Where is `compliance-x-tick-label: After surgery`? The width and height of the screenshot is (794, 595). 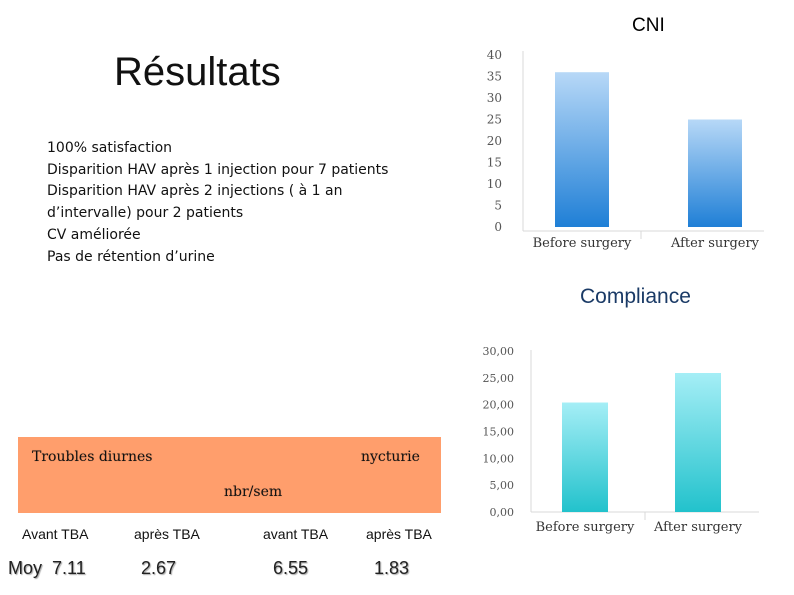
compliance-x-tick-label: After surgery is located at coordinates (698, 527).